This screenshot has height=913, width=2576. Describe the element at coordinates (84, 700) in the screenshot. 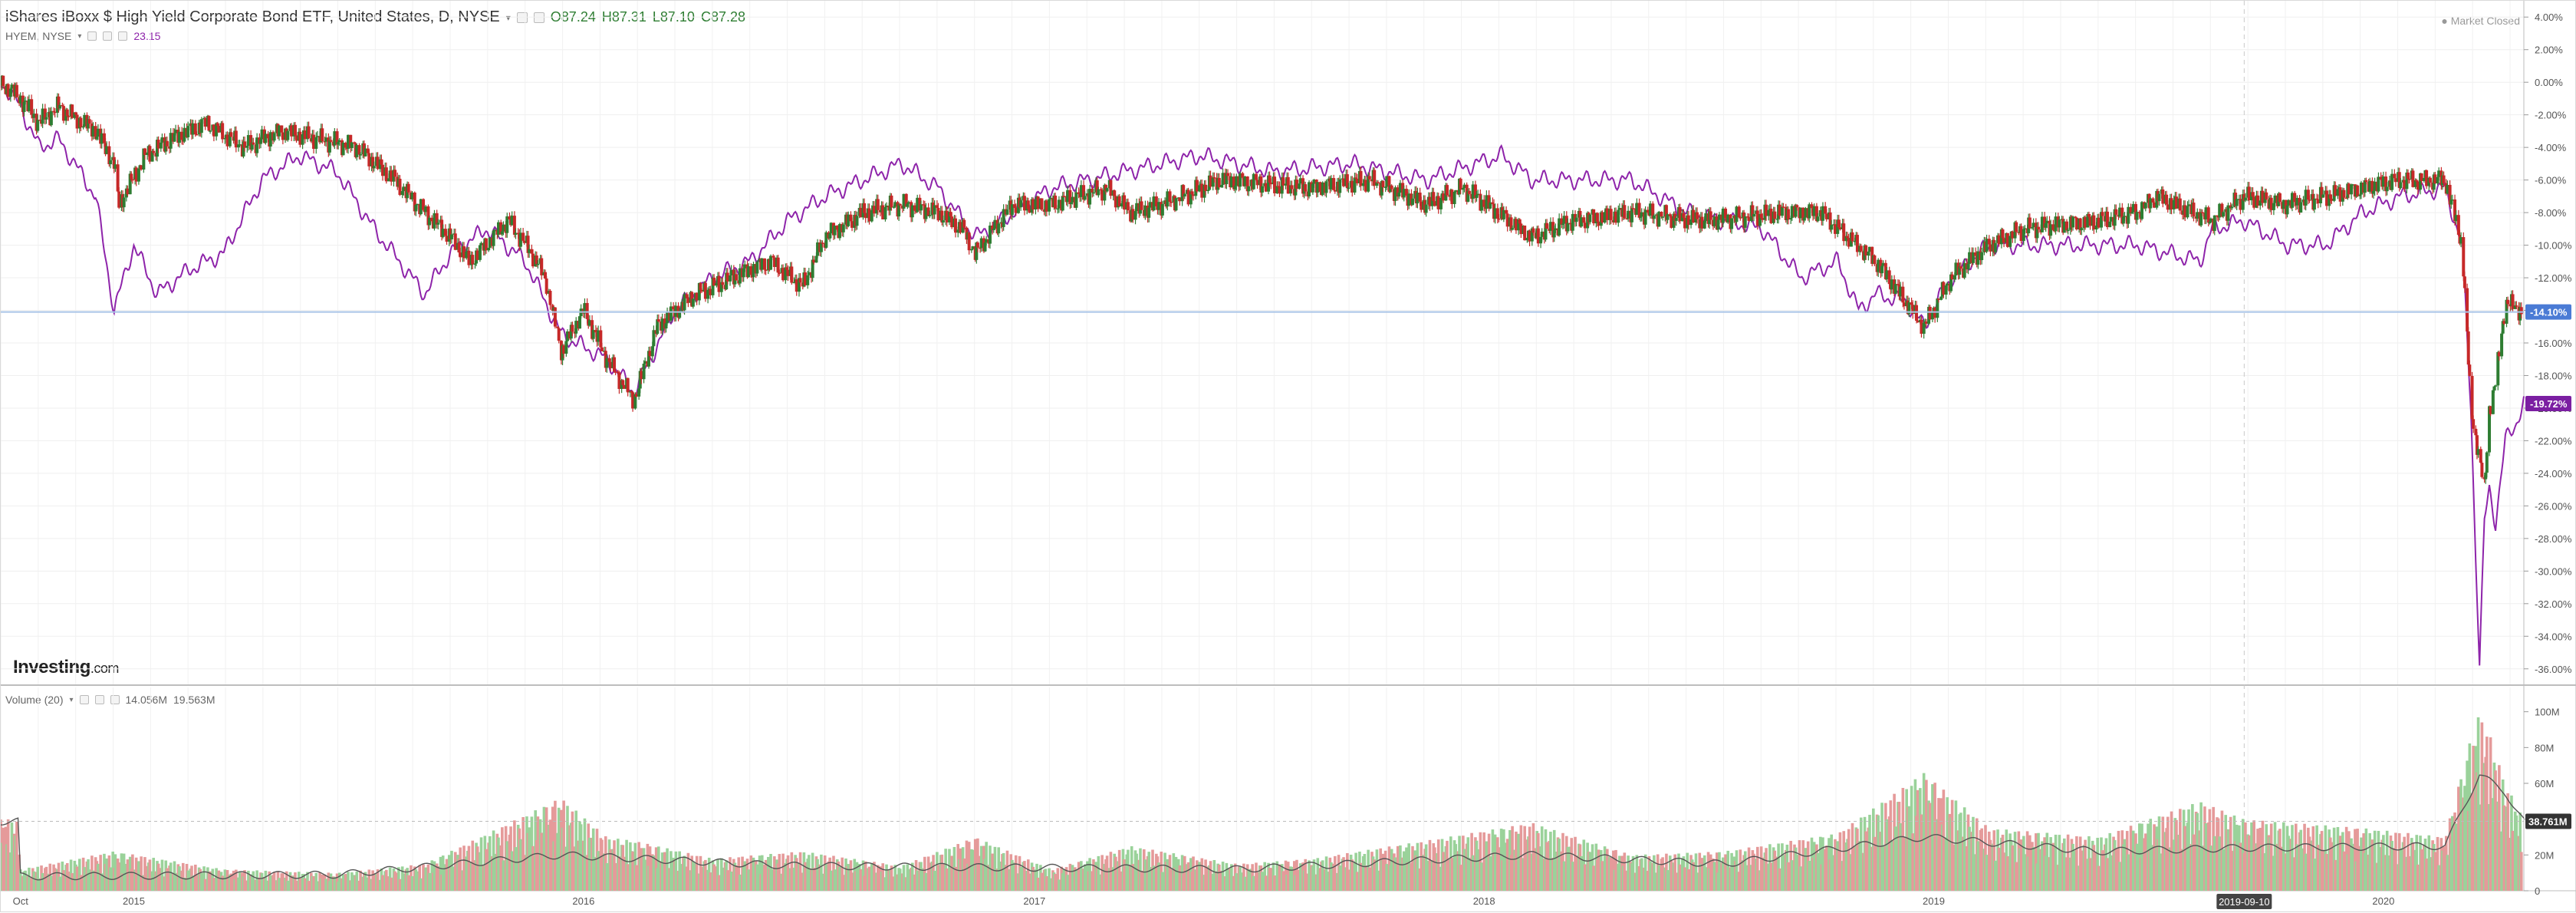

I see `volume-visibility-icon` at that location.